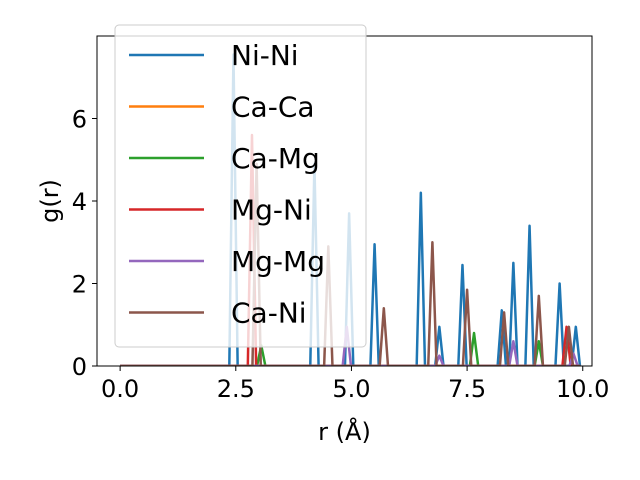 This screenshot has height=480, width=640. I want to click on y-tick-label: 6, so click(79, 120).